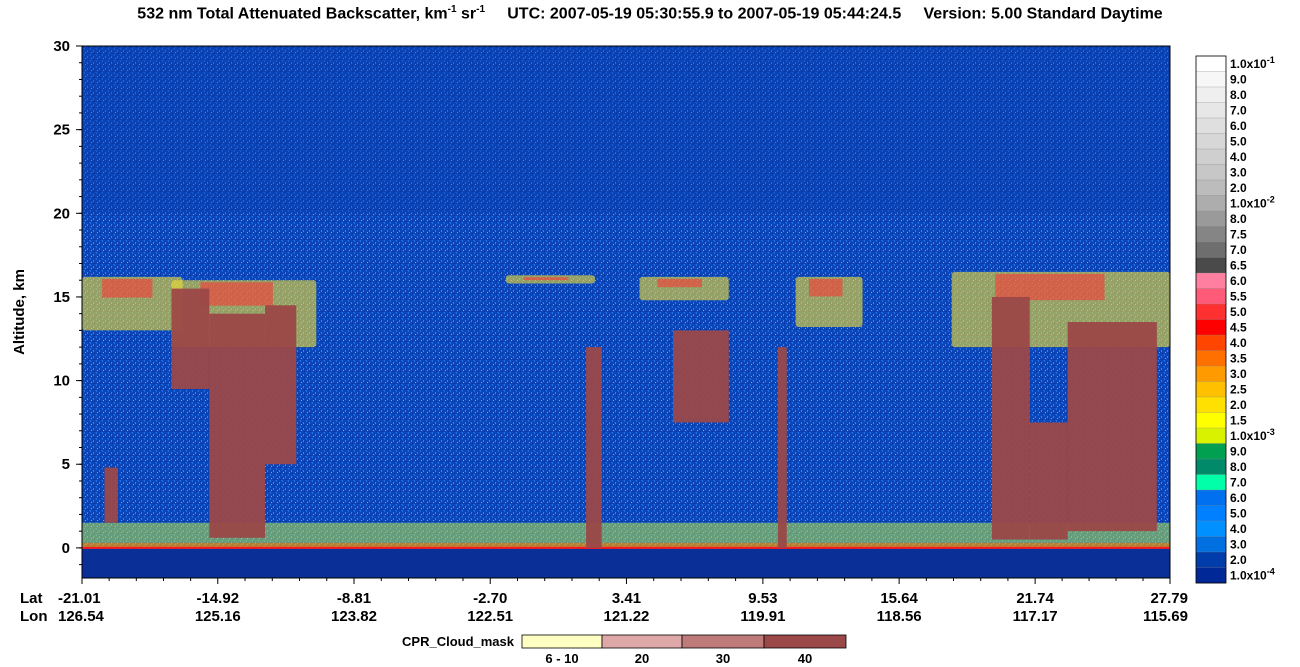  Describe the element at coordinates (61, 297) in the screenshot. I see `y-tick-label: 15` at that location.